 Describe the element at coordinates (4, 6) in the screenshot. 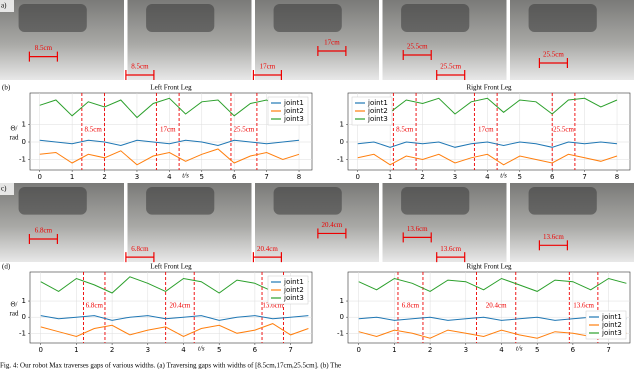

I see `panel-label: a)` at that location.